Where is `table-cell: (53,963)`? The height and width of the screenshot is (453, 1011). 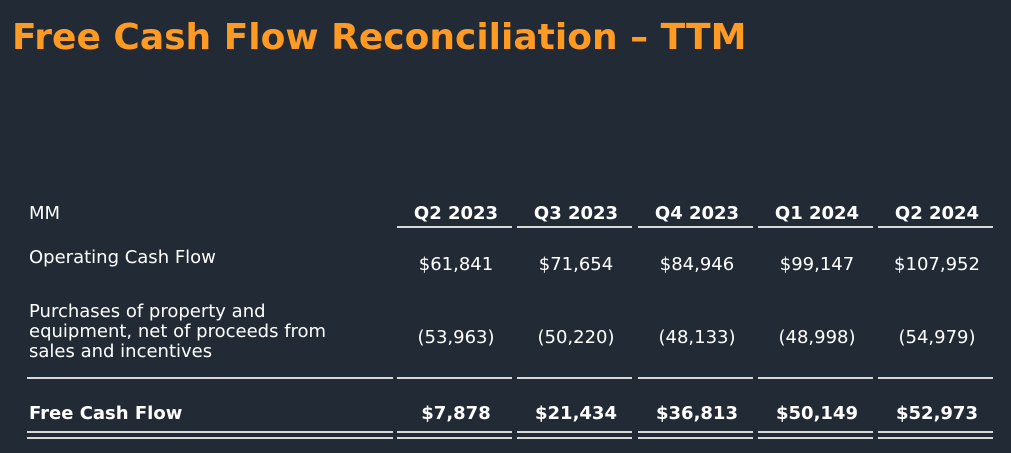
table-cell: (53,963) is located at coordinates (456, 337).